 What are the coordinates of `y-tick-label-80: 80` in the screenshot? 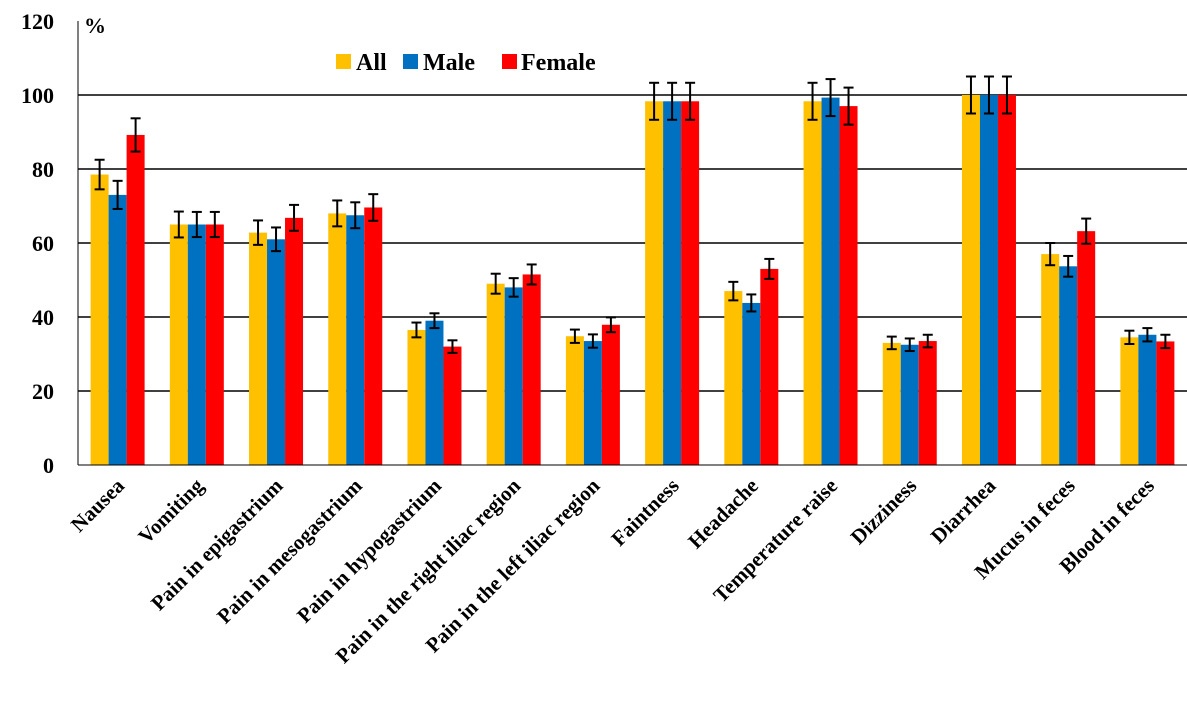 It's located at (43, 169).